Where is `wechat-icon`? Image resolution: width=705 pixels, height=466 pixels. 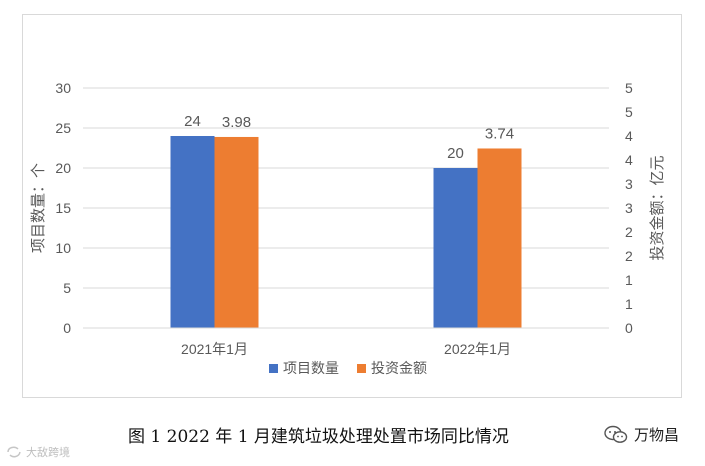 wechat-icon is located at coordinates (616, 434).